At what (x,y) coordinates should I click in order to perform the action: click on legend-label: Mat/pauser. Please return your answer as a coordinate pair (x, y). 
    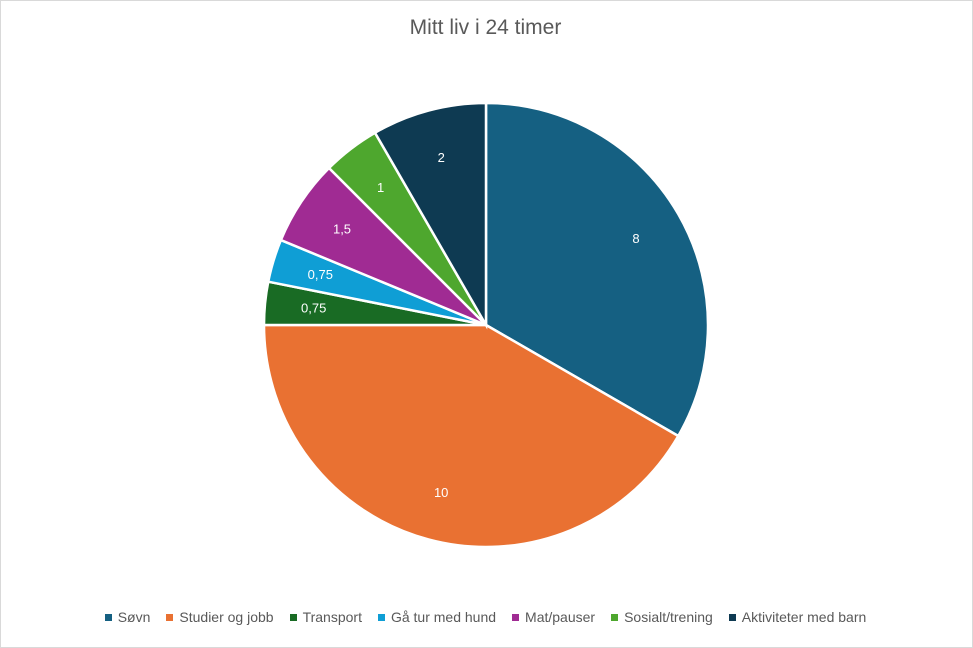
    Looking at the image, I should click on (560, 617).